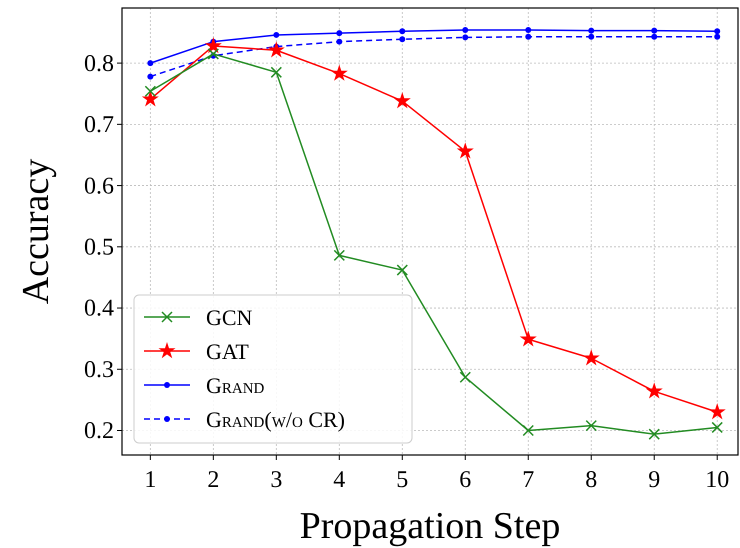  I want to click on x-tick-label: 9, so click(654, 480).